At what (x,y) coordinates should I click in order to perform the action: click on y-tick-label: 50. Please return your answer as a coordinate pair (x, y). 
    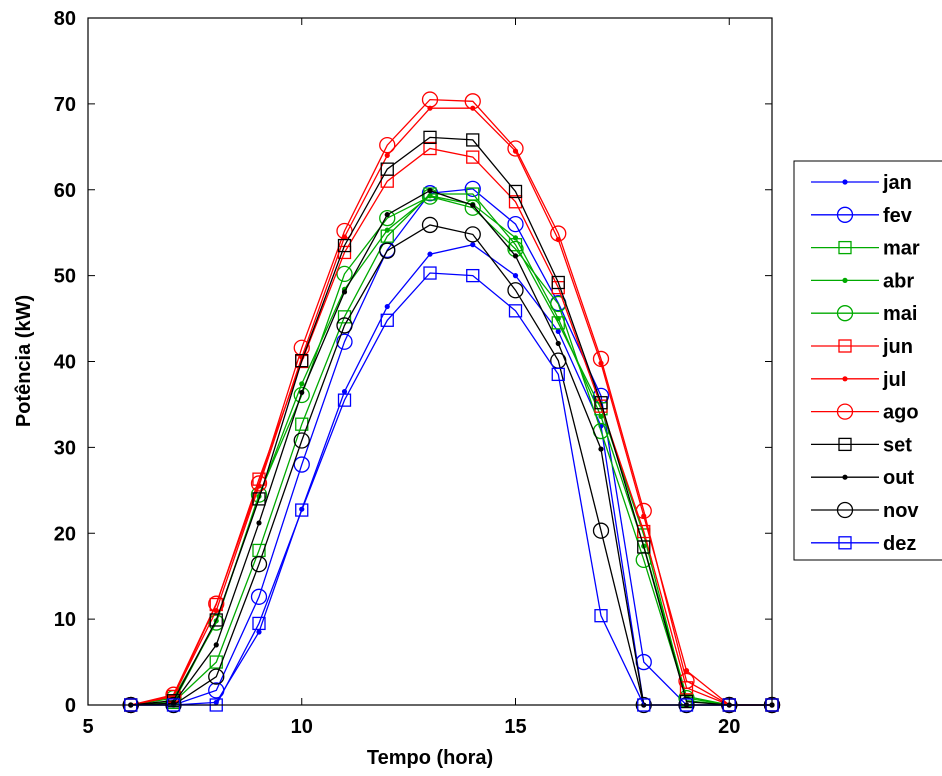
    Looking at the image, I should click on (65, 277).